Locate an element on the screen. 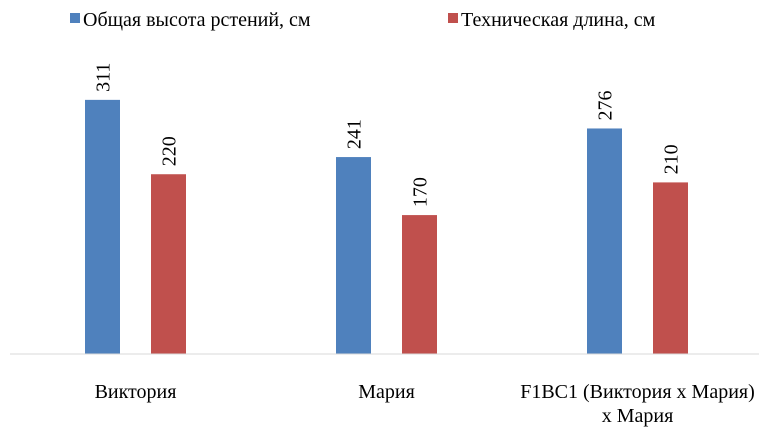 This screenshot has height=433, width=759. x-tick-label: F1BC1 (Виктория х Мария) х Мария is located at coordinates (637, 404).